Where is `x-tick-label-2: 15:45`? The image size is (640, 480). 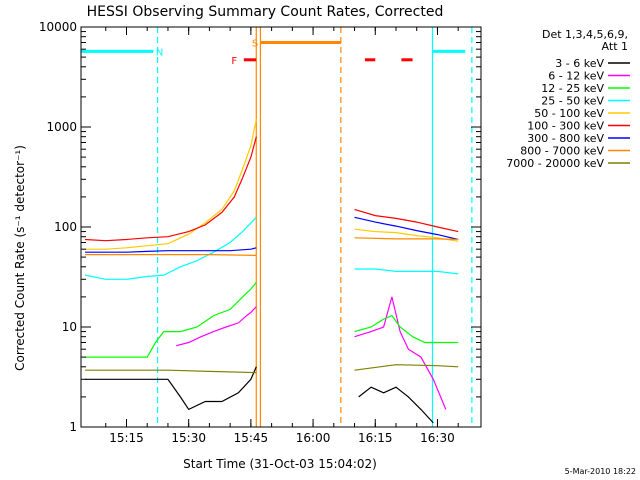
x-tick-label-2: 15:45 is located at coordinates (251, 438).